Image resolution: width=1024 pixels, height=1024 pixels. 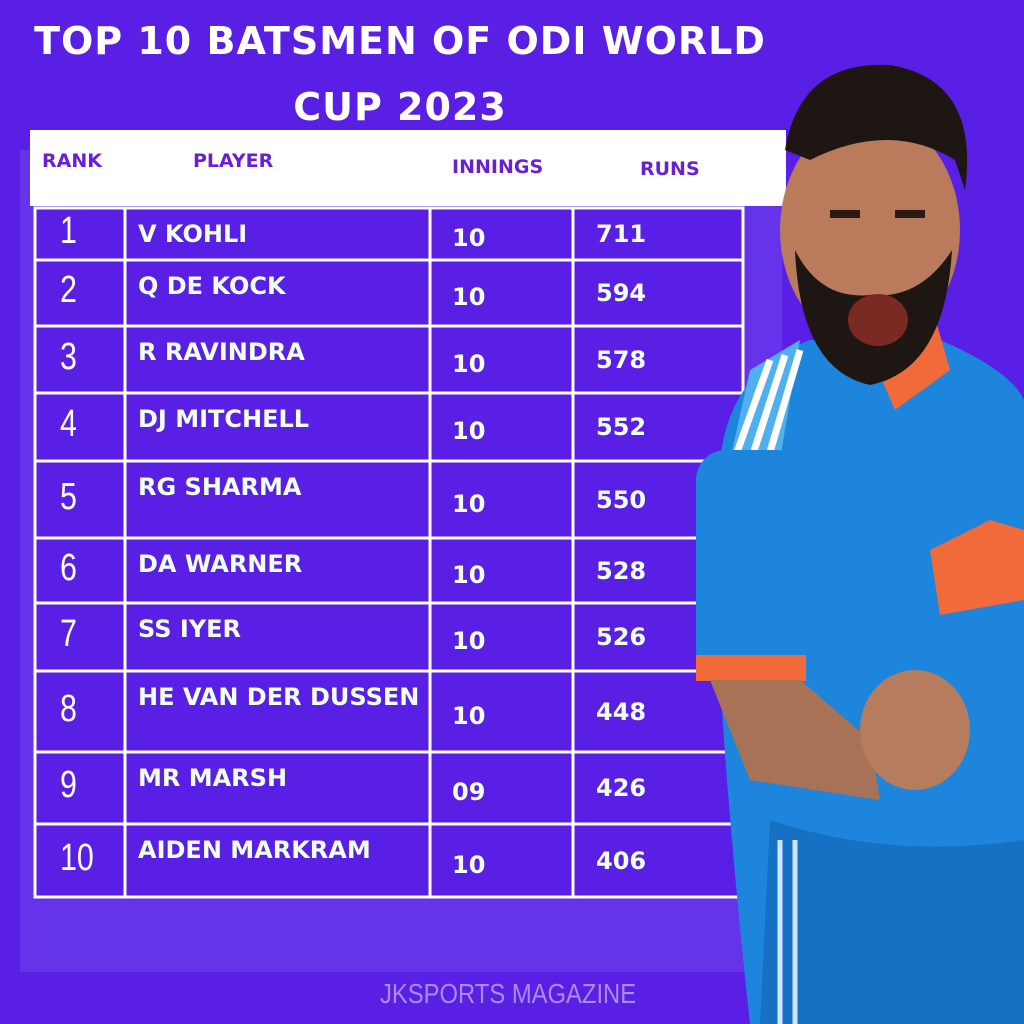 I want to click on runs-cell: 406, so click(x=621, y=860).